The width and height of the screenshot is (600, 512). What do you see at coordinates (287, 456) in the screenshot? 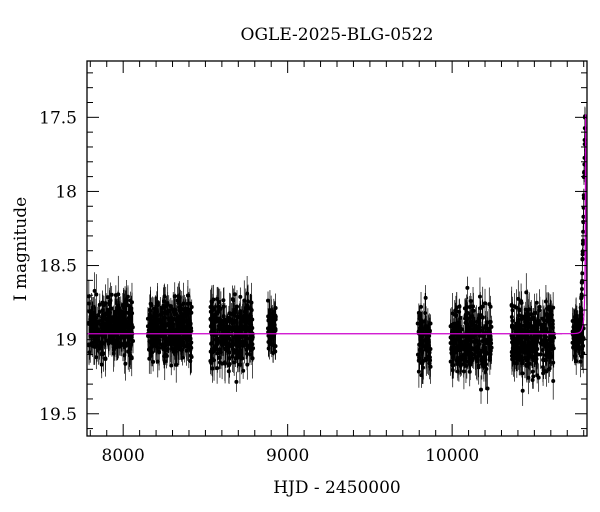
I see `x-tick-label: 9000` at bounding box center [287, 456].